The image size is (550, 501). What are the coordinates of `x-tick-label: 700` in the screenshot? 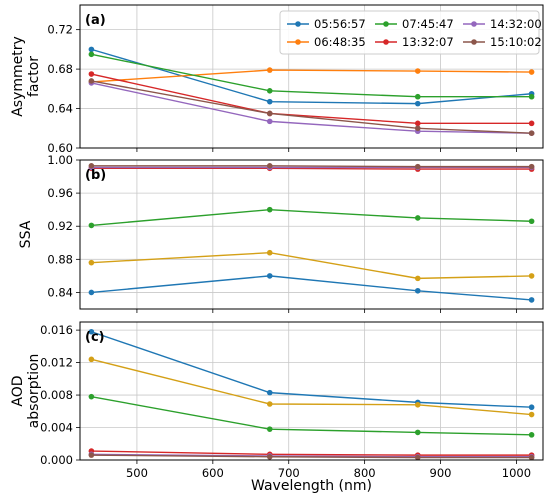 It's located at (289, 473).